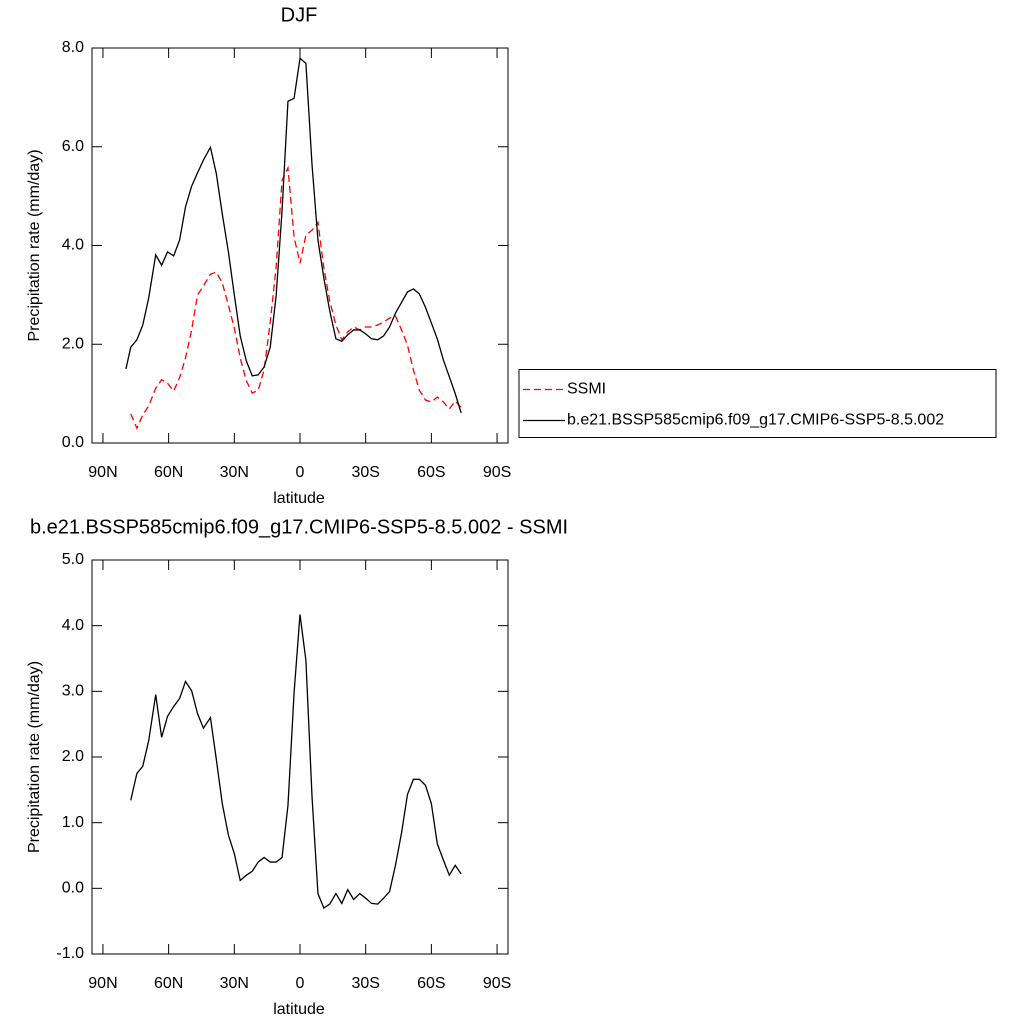 The image size is (1024, 1024). I want to click on y-tick-label: 8.0, so click(73, 47).